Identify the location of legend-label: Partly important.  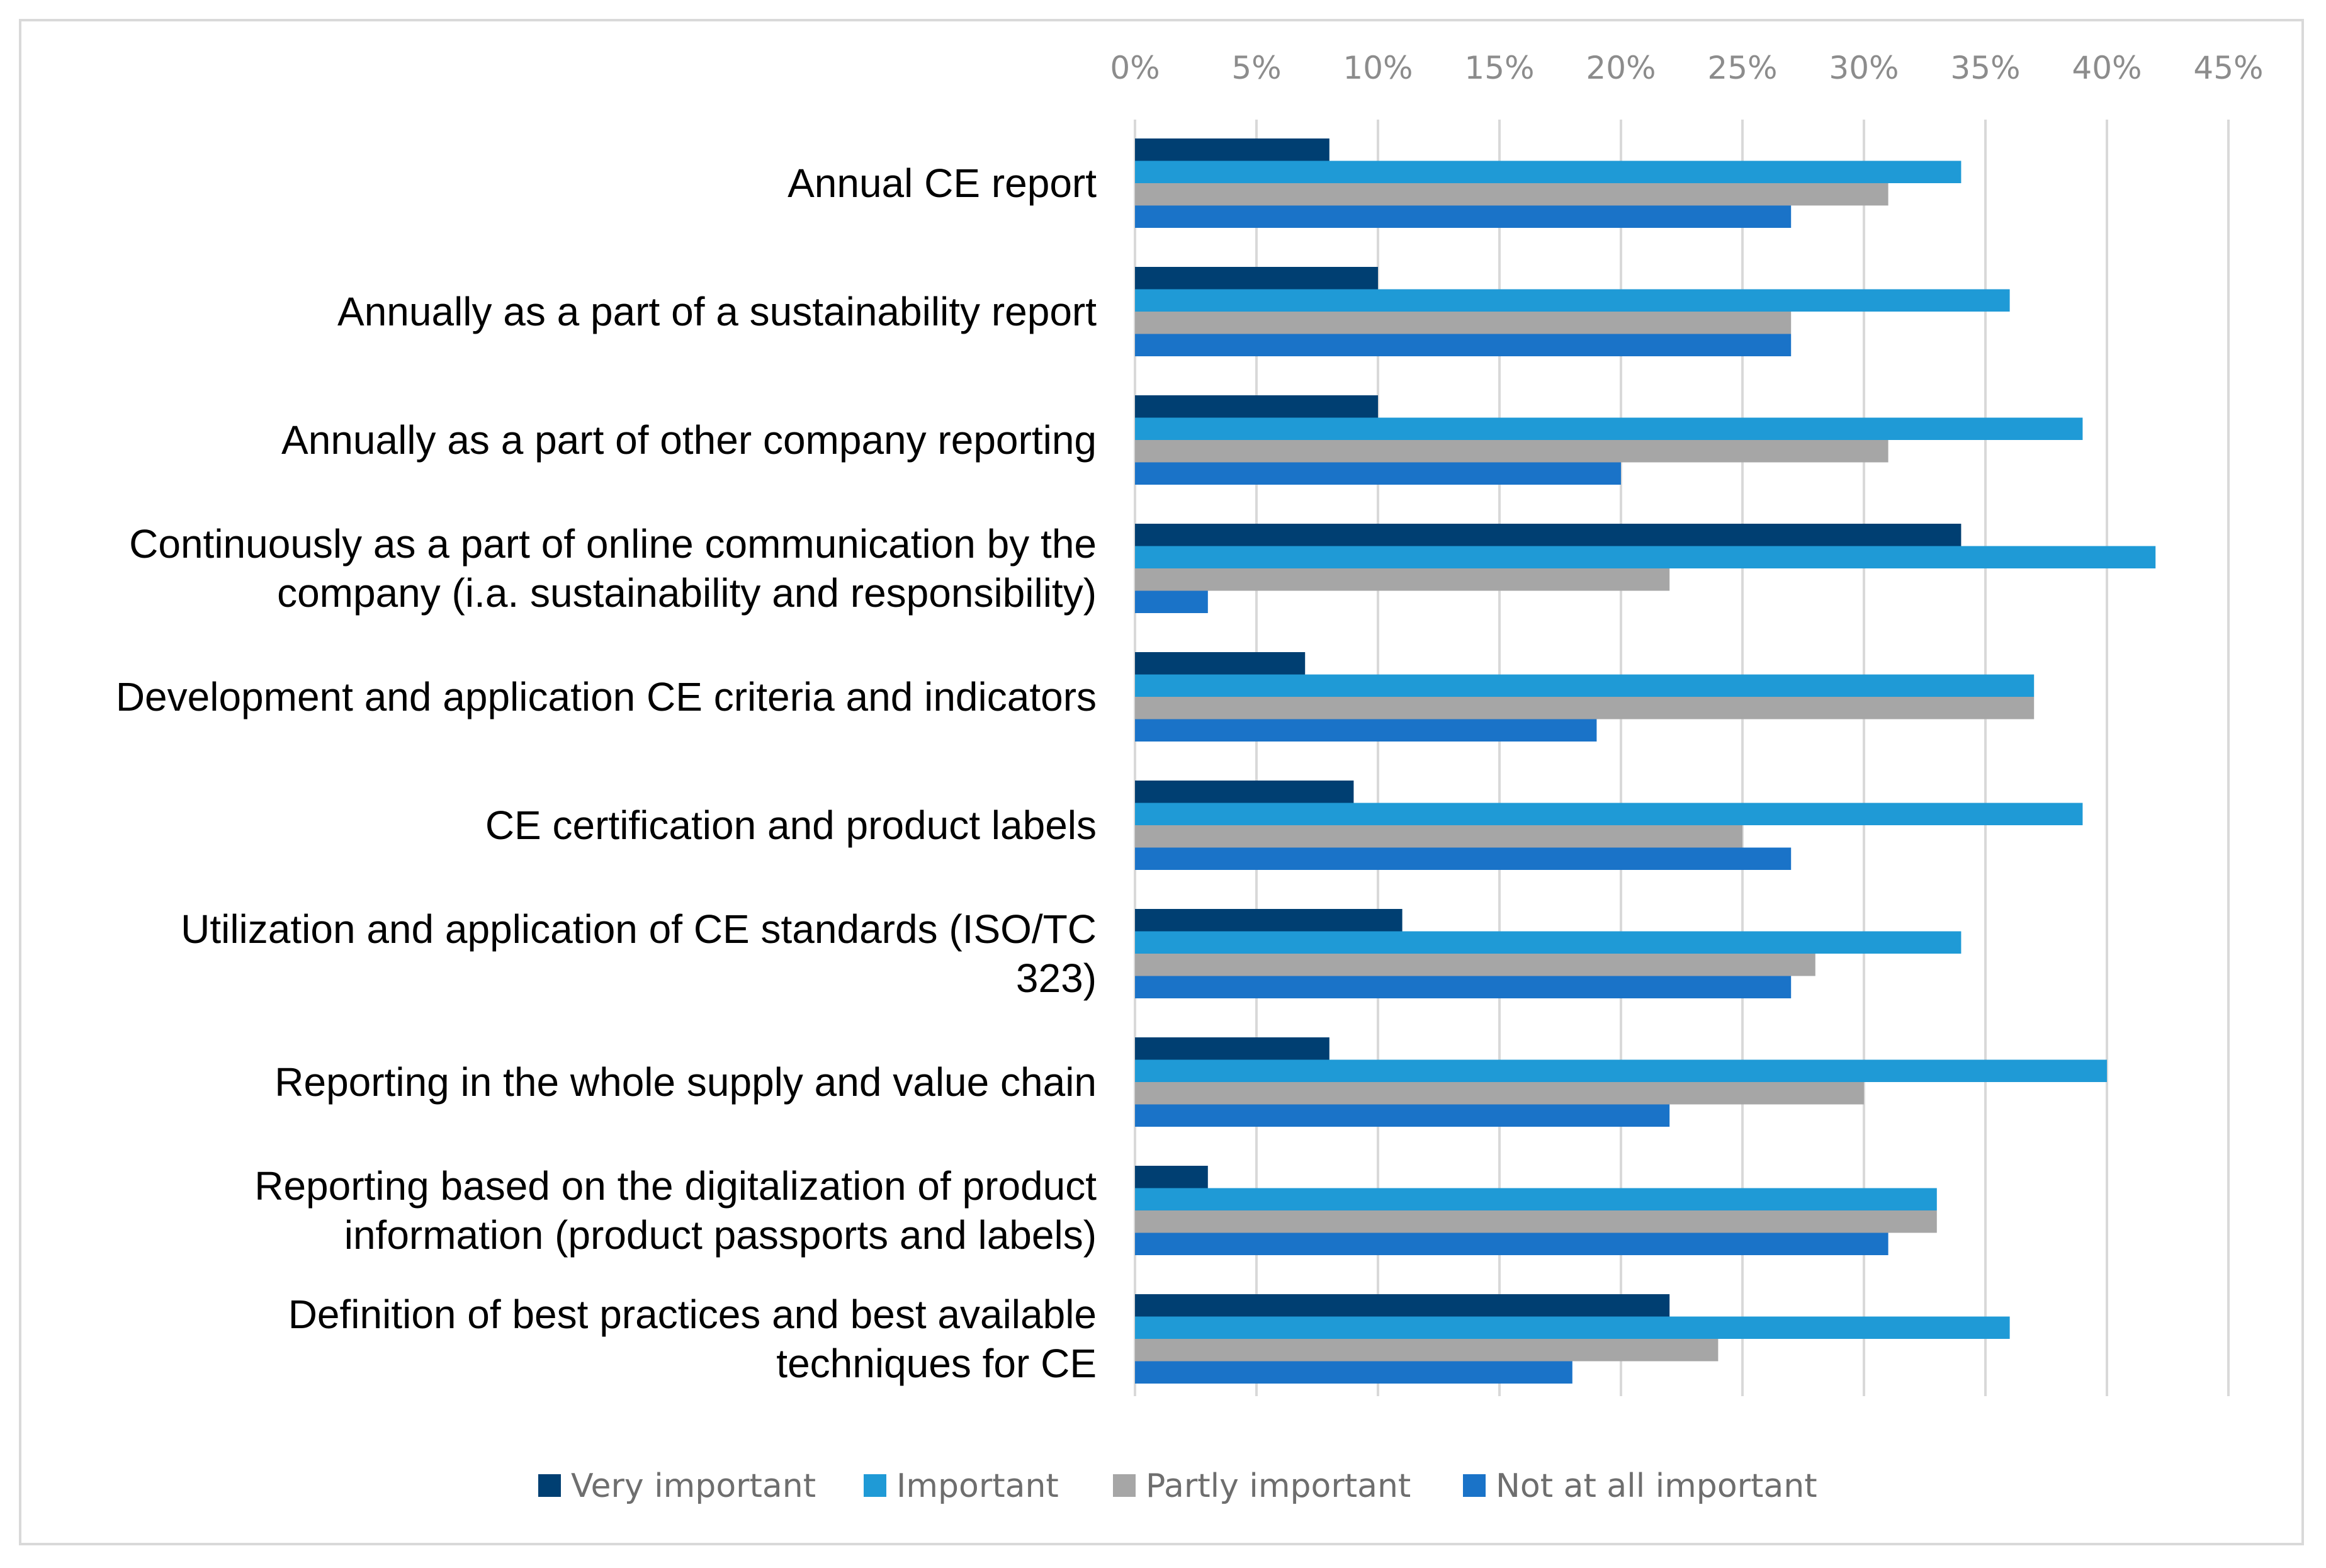
(1279, 1486).